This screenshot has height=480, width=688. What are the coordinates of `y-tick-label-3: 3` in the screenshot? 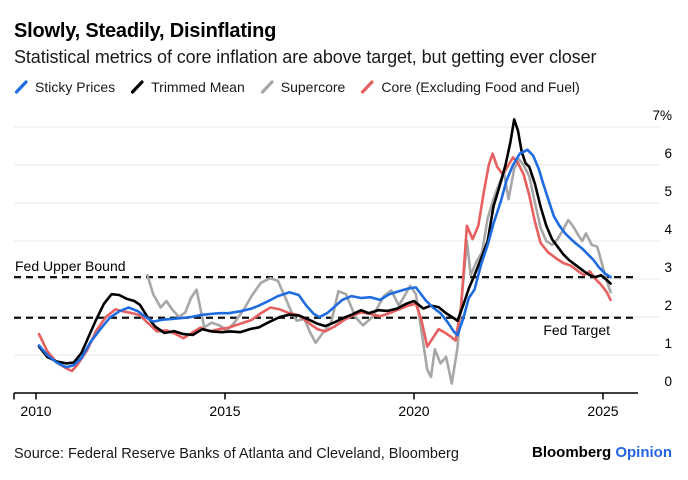 It's located at (668, 267).